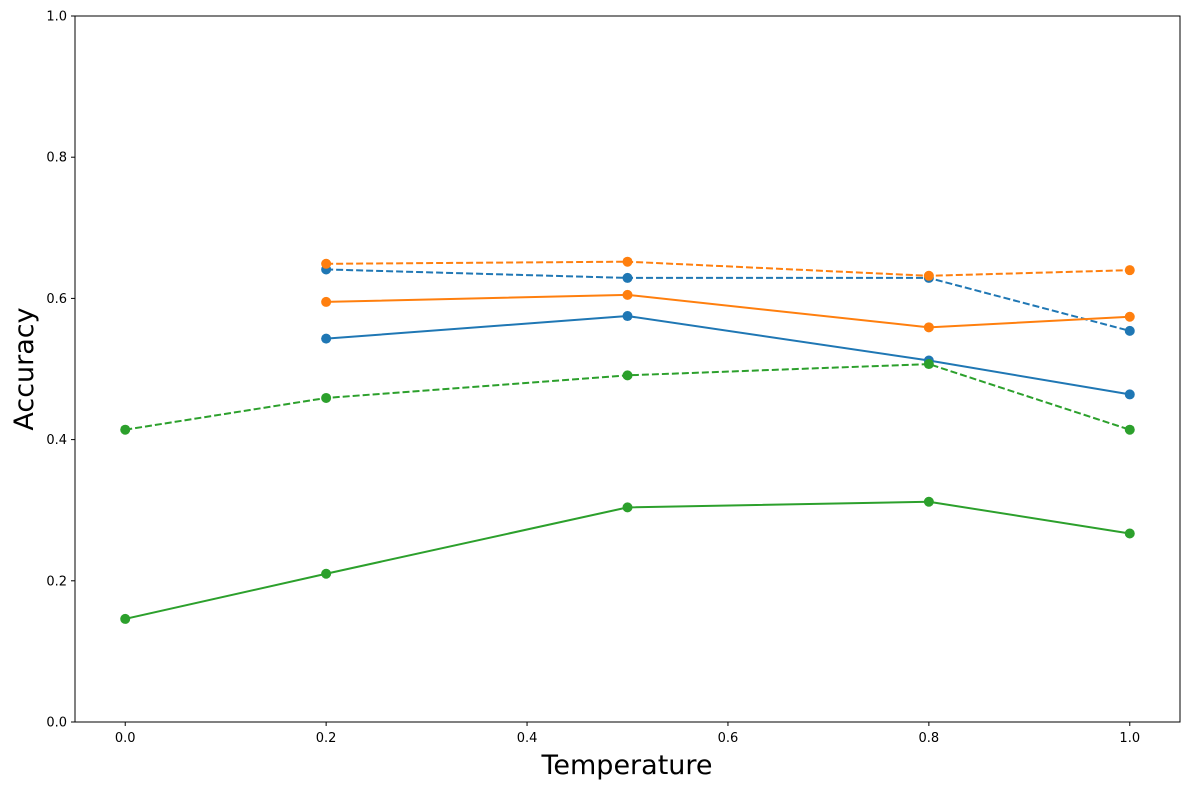  What do you see at coordinates (24, 368) in the screenshot?
I see `y-axis-title: Accuracy` at bounding box center [24, 368].